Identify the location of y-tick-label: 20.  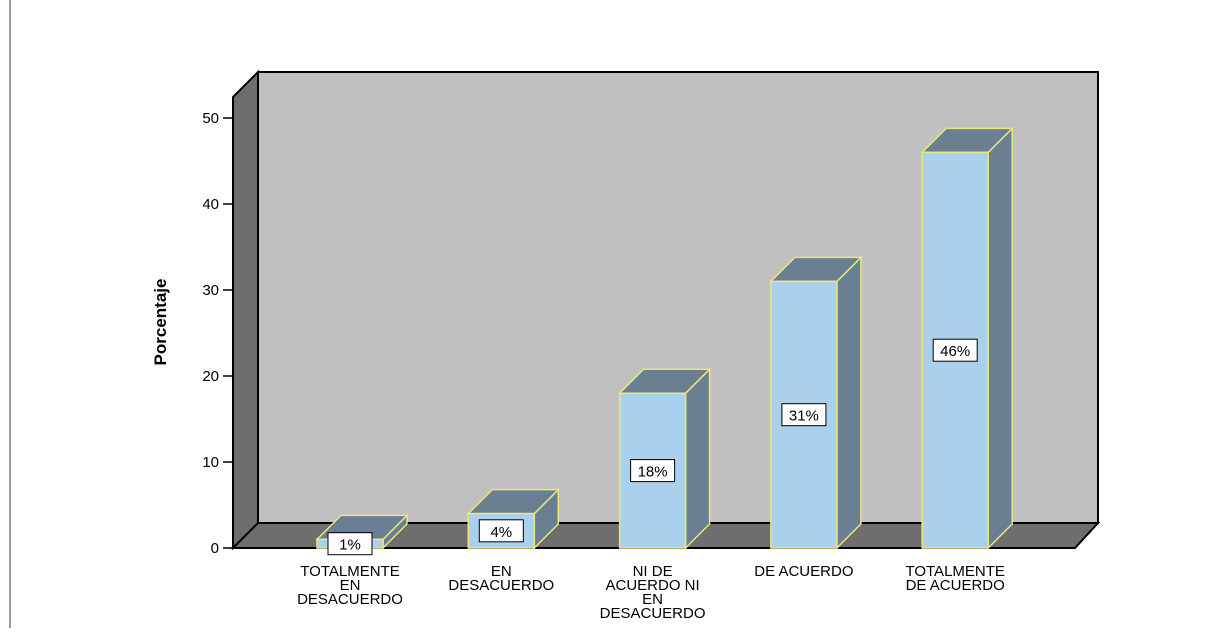
(210, 376).